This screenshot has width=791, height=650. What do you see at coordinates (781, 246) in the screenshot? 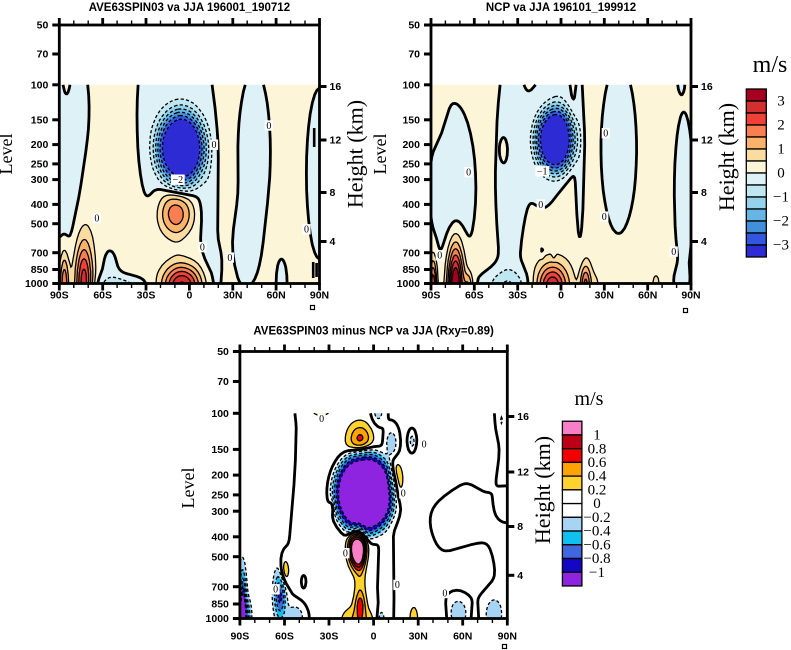
I see `svg-text: −3` at bounding box center [781, 246].